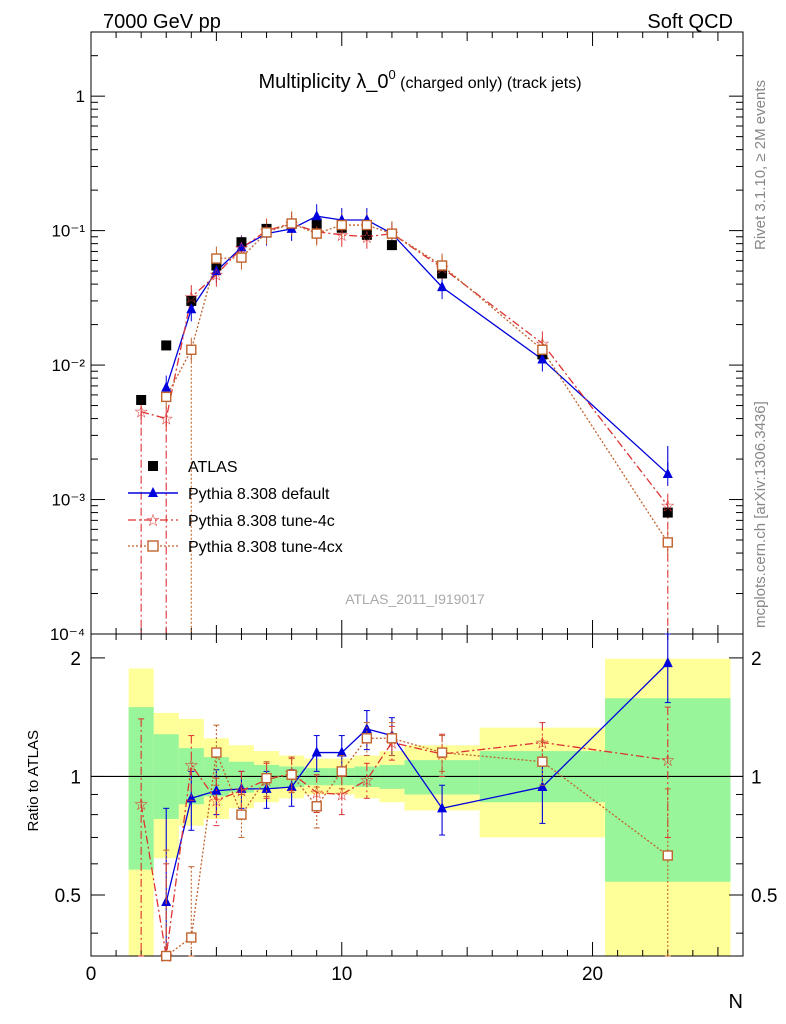  What do you see at coordinates (265, 547) in the screenshot?
I see `legend-tune4cx-label: Pythia 8.308 tune-4cx` at bounding box center [265, 547].